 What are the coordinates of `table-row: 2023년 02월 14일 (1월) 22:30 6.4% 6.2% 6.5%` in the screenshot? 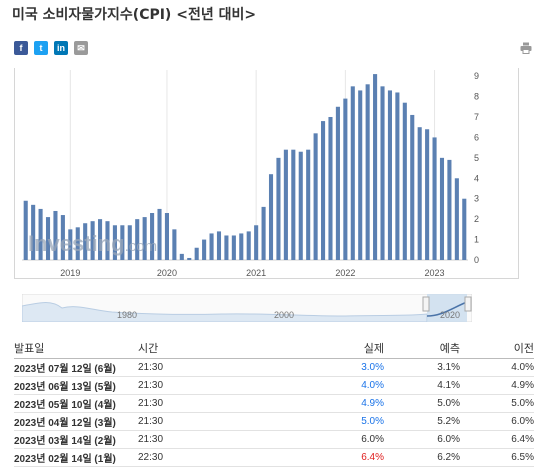 It's located at (274, 457).